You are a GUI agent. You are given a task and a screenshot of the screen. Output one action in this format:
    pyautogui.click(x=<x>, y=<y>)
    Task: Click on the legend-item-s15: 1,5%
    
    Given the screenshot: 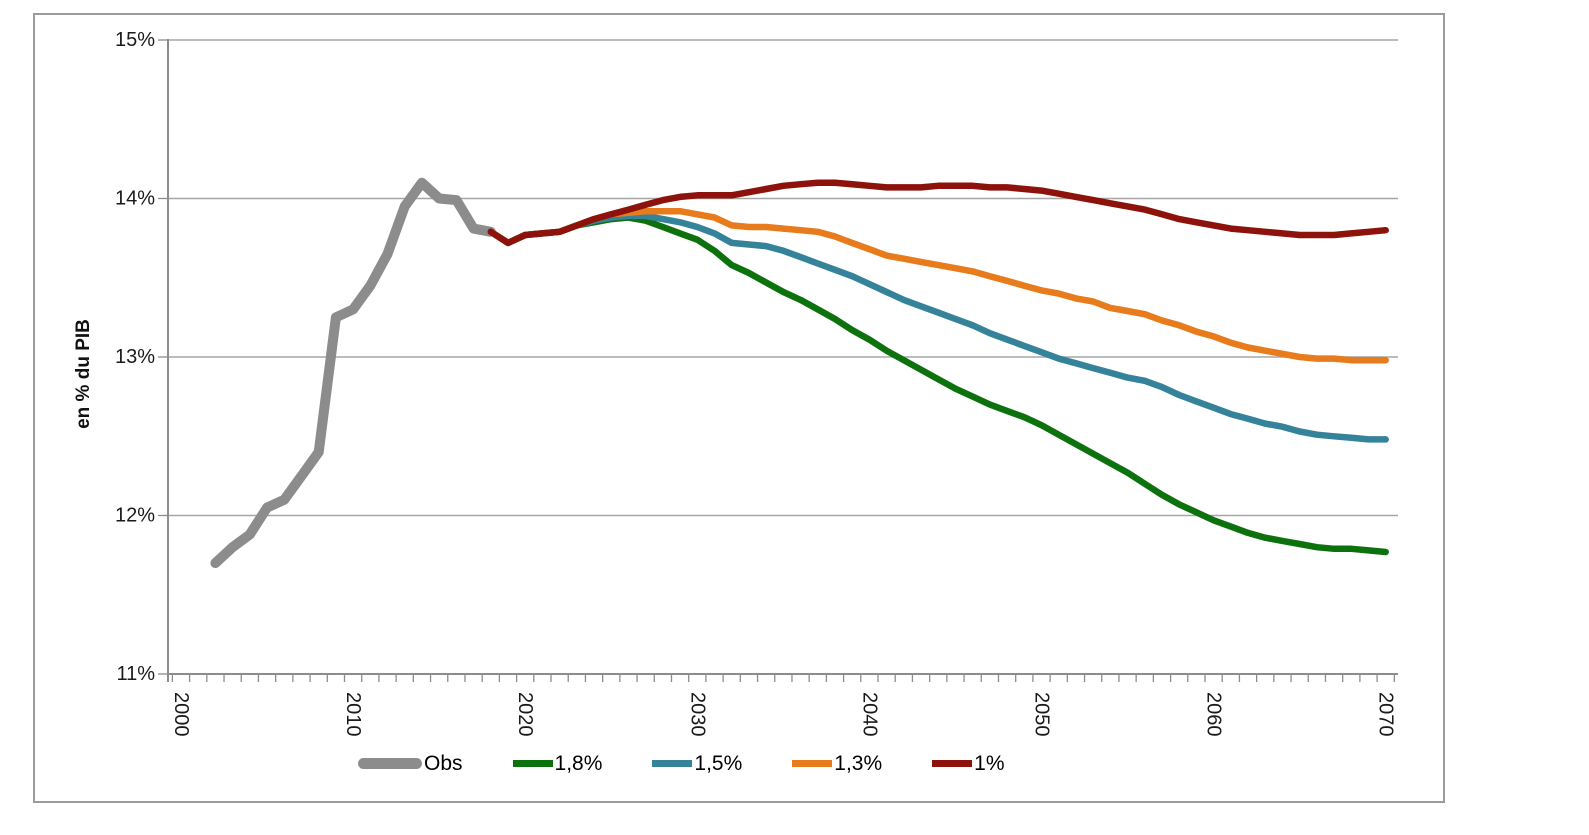 What is the action you would take?
    pyautogui.click(x=697, y=763)
    